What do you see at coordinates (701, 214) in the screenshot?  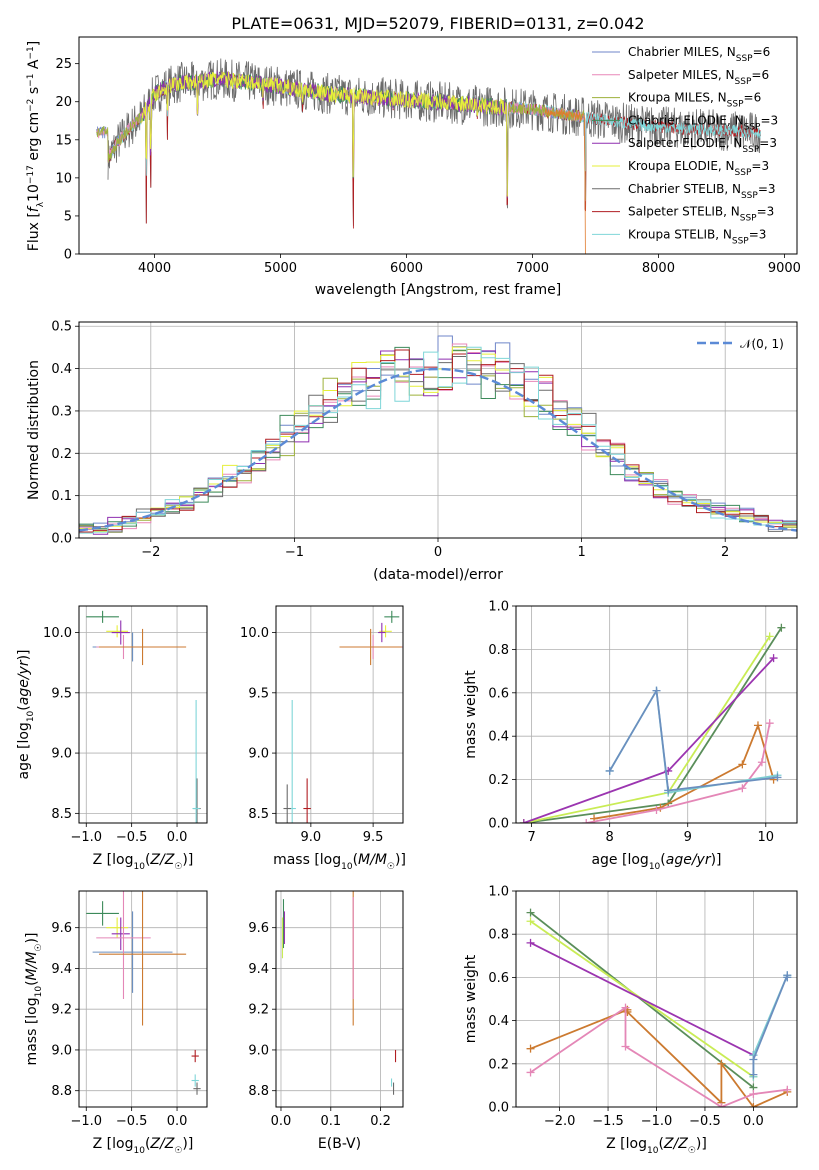 I see `legend-label: Salpeter STELIB, NSSP=3` at bounding box center [701, 214].